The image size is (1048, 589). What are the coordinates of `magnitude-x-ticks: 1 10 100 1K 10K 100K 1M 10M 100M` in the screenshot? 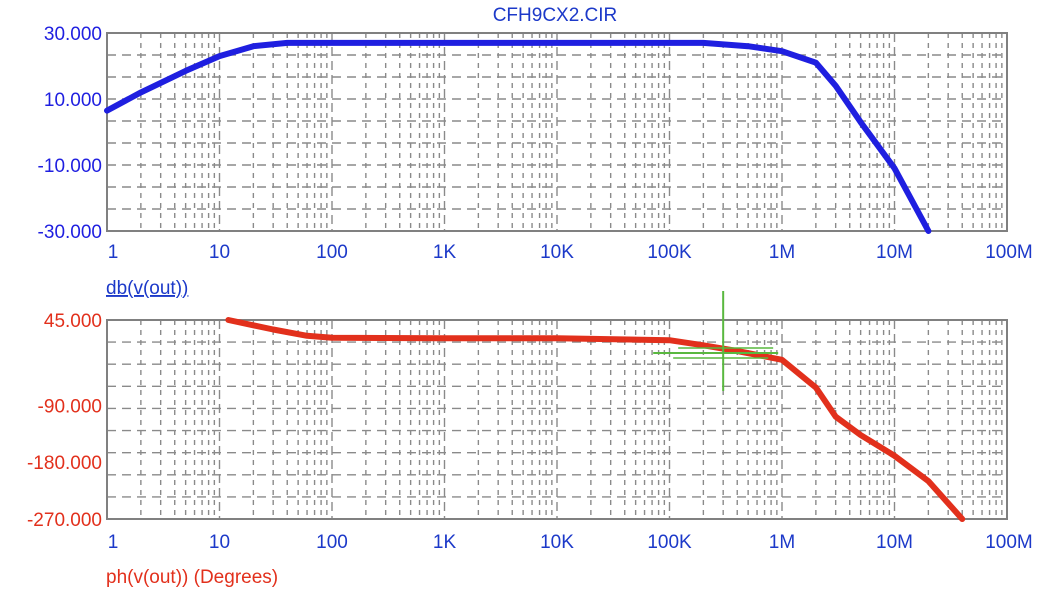 It's located at (570, 252).